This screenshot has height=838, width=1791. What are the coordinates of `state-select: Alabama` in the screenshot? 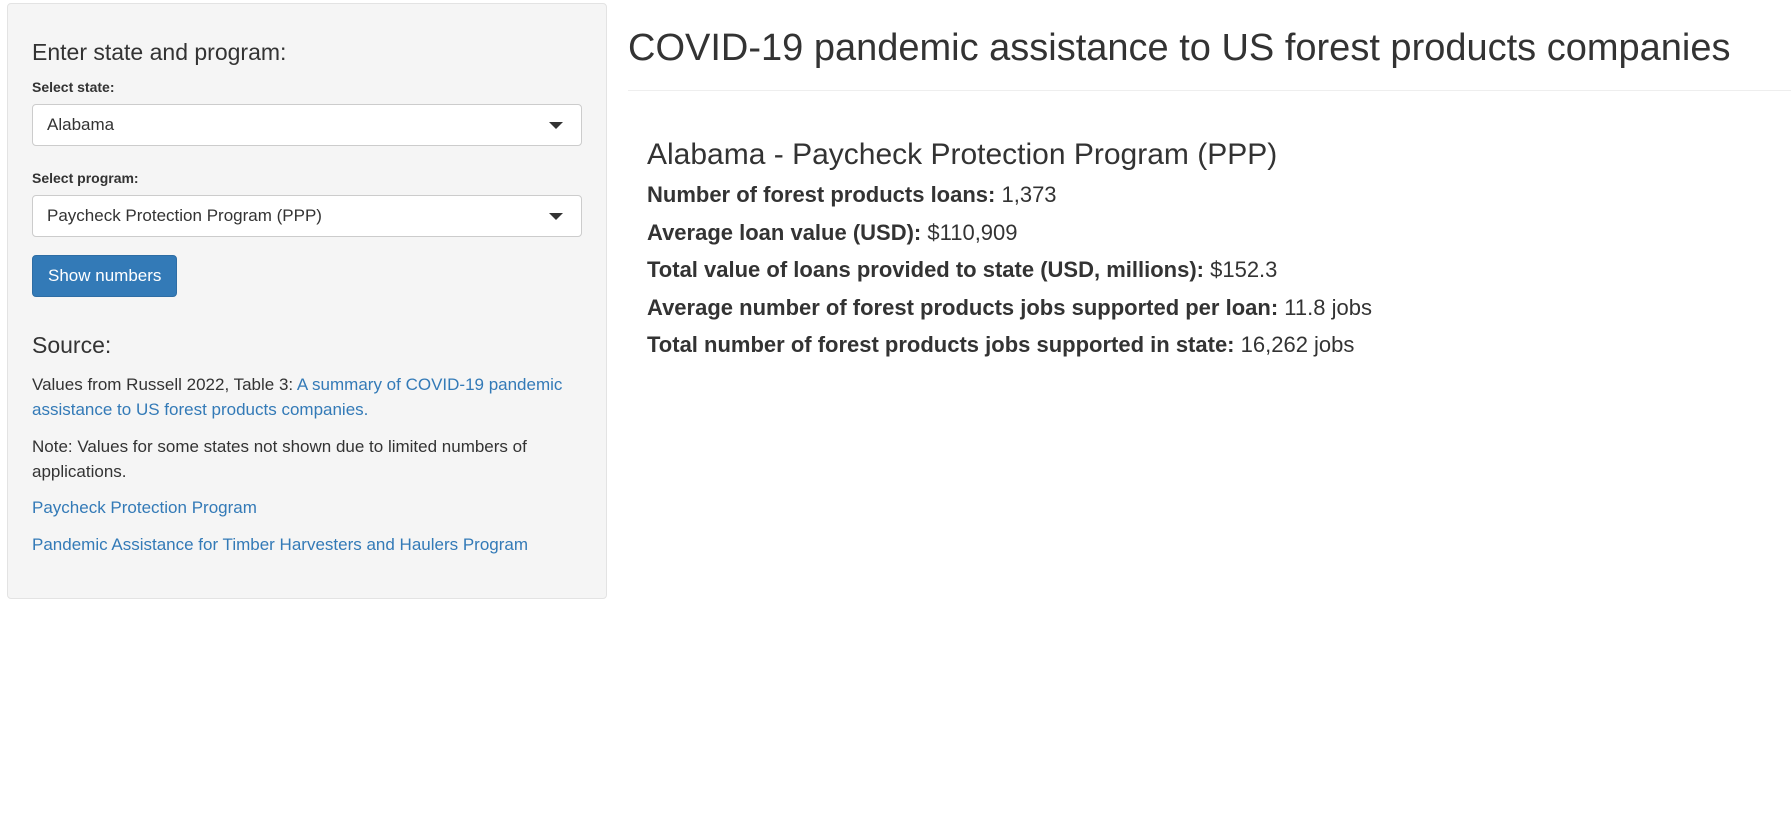 It's located at (307, 125).